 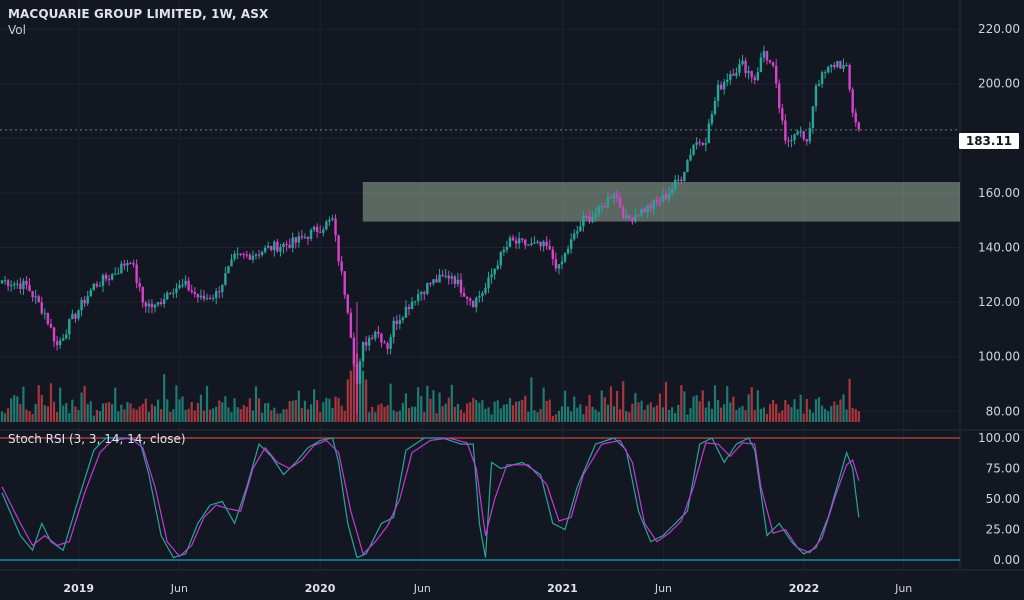 What do you see at coordinates (17, 30) in the screenshot?
I see `volume-label: Vol` at bounding box center [17, 30].